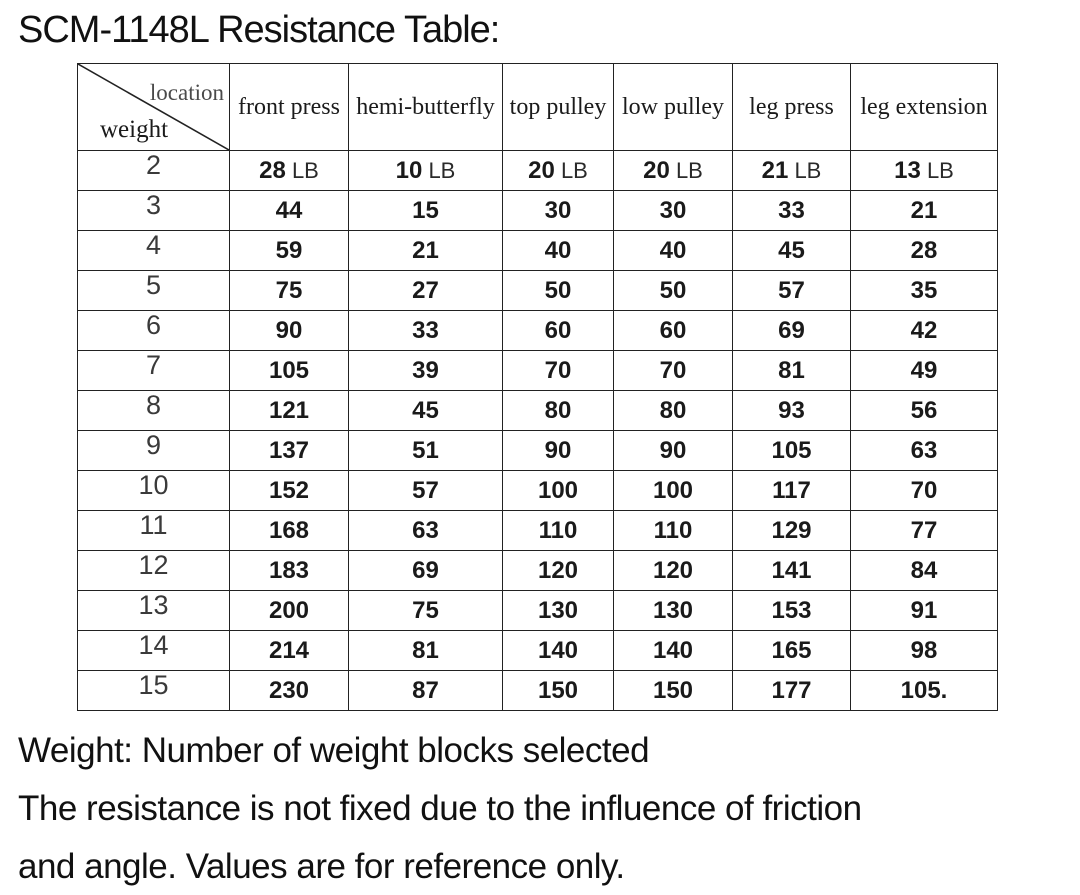 The height and width of the screenshot is (895, 1080). Describe the element at coordinates (153, 610) in the screenshot. I see `weight-cell: 13` at that location.